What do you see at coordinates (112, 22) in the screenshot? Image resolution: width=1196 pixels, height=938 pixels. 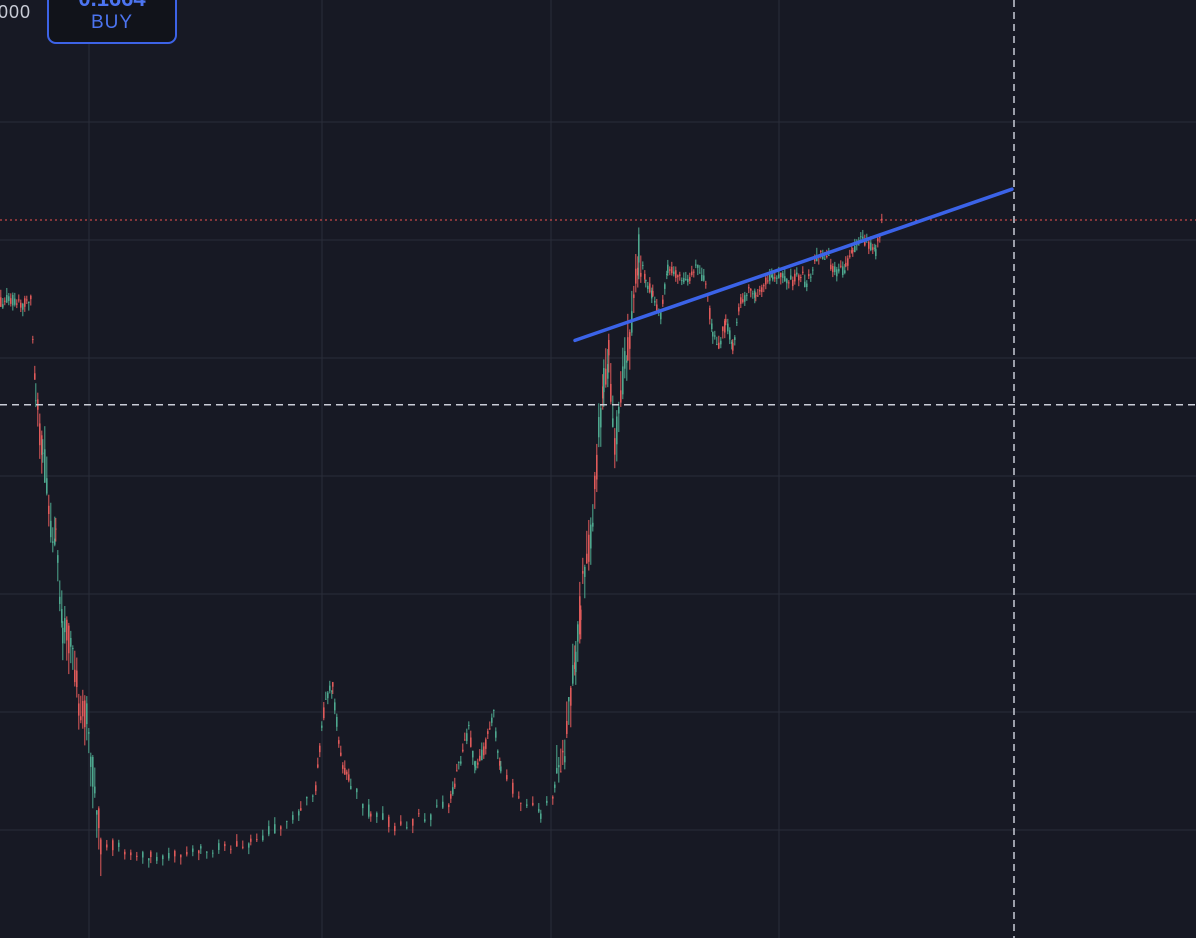 I see `buy-button: 0.1664 BUY` at bounding box center [112, 22].